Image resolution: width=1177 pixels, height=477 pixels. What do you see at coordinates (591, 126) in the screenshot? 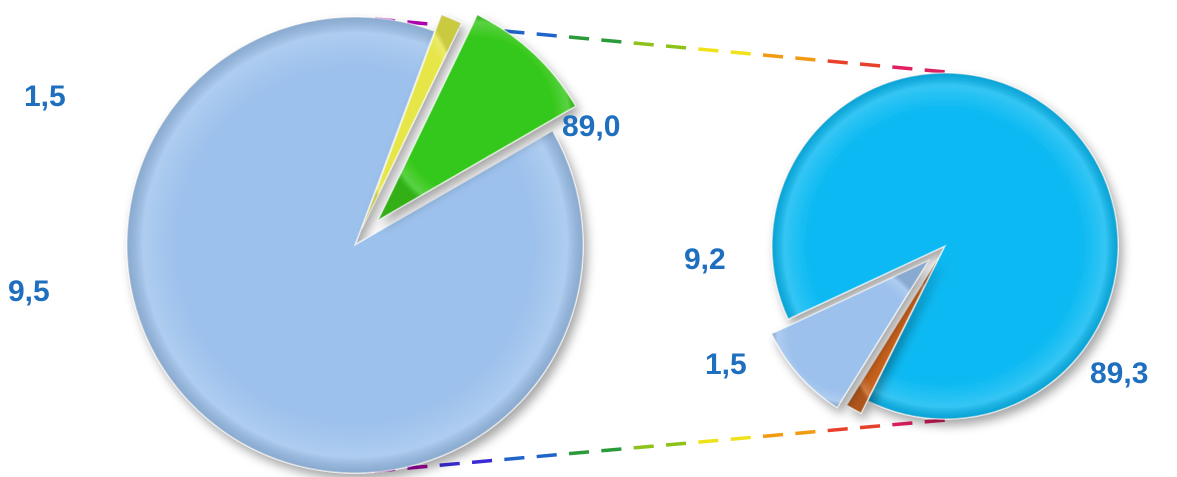
I see `label-left-main: 89,0` at bounding box center [591, 126].